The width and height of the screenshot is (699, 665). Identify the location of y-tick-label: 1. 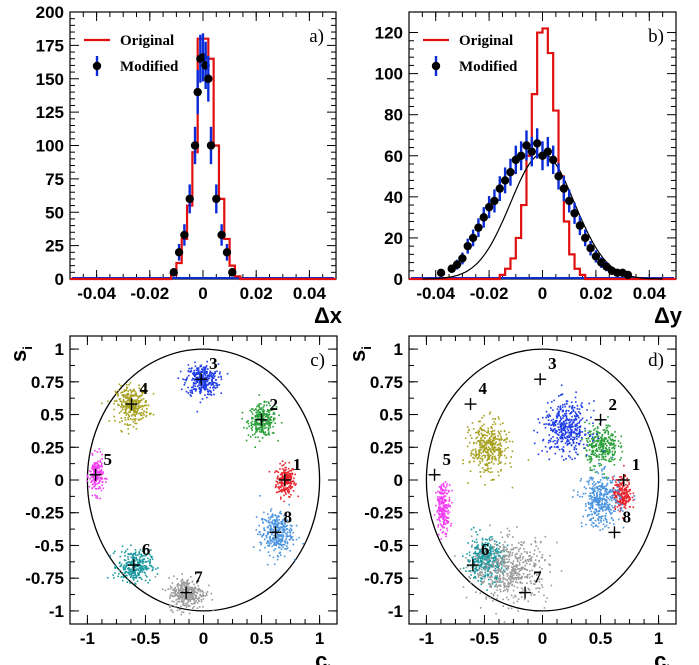
(59, 349).